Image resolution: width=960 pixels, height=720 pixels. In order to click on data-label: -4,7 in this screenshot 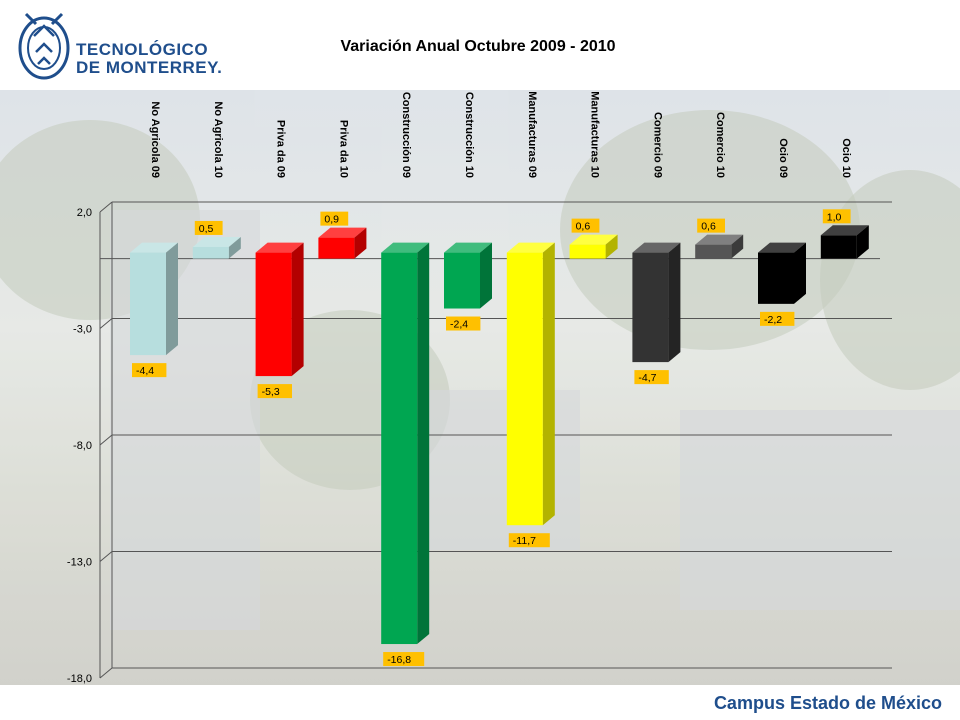, I will do `click(651, 377)`.